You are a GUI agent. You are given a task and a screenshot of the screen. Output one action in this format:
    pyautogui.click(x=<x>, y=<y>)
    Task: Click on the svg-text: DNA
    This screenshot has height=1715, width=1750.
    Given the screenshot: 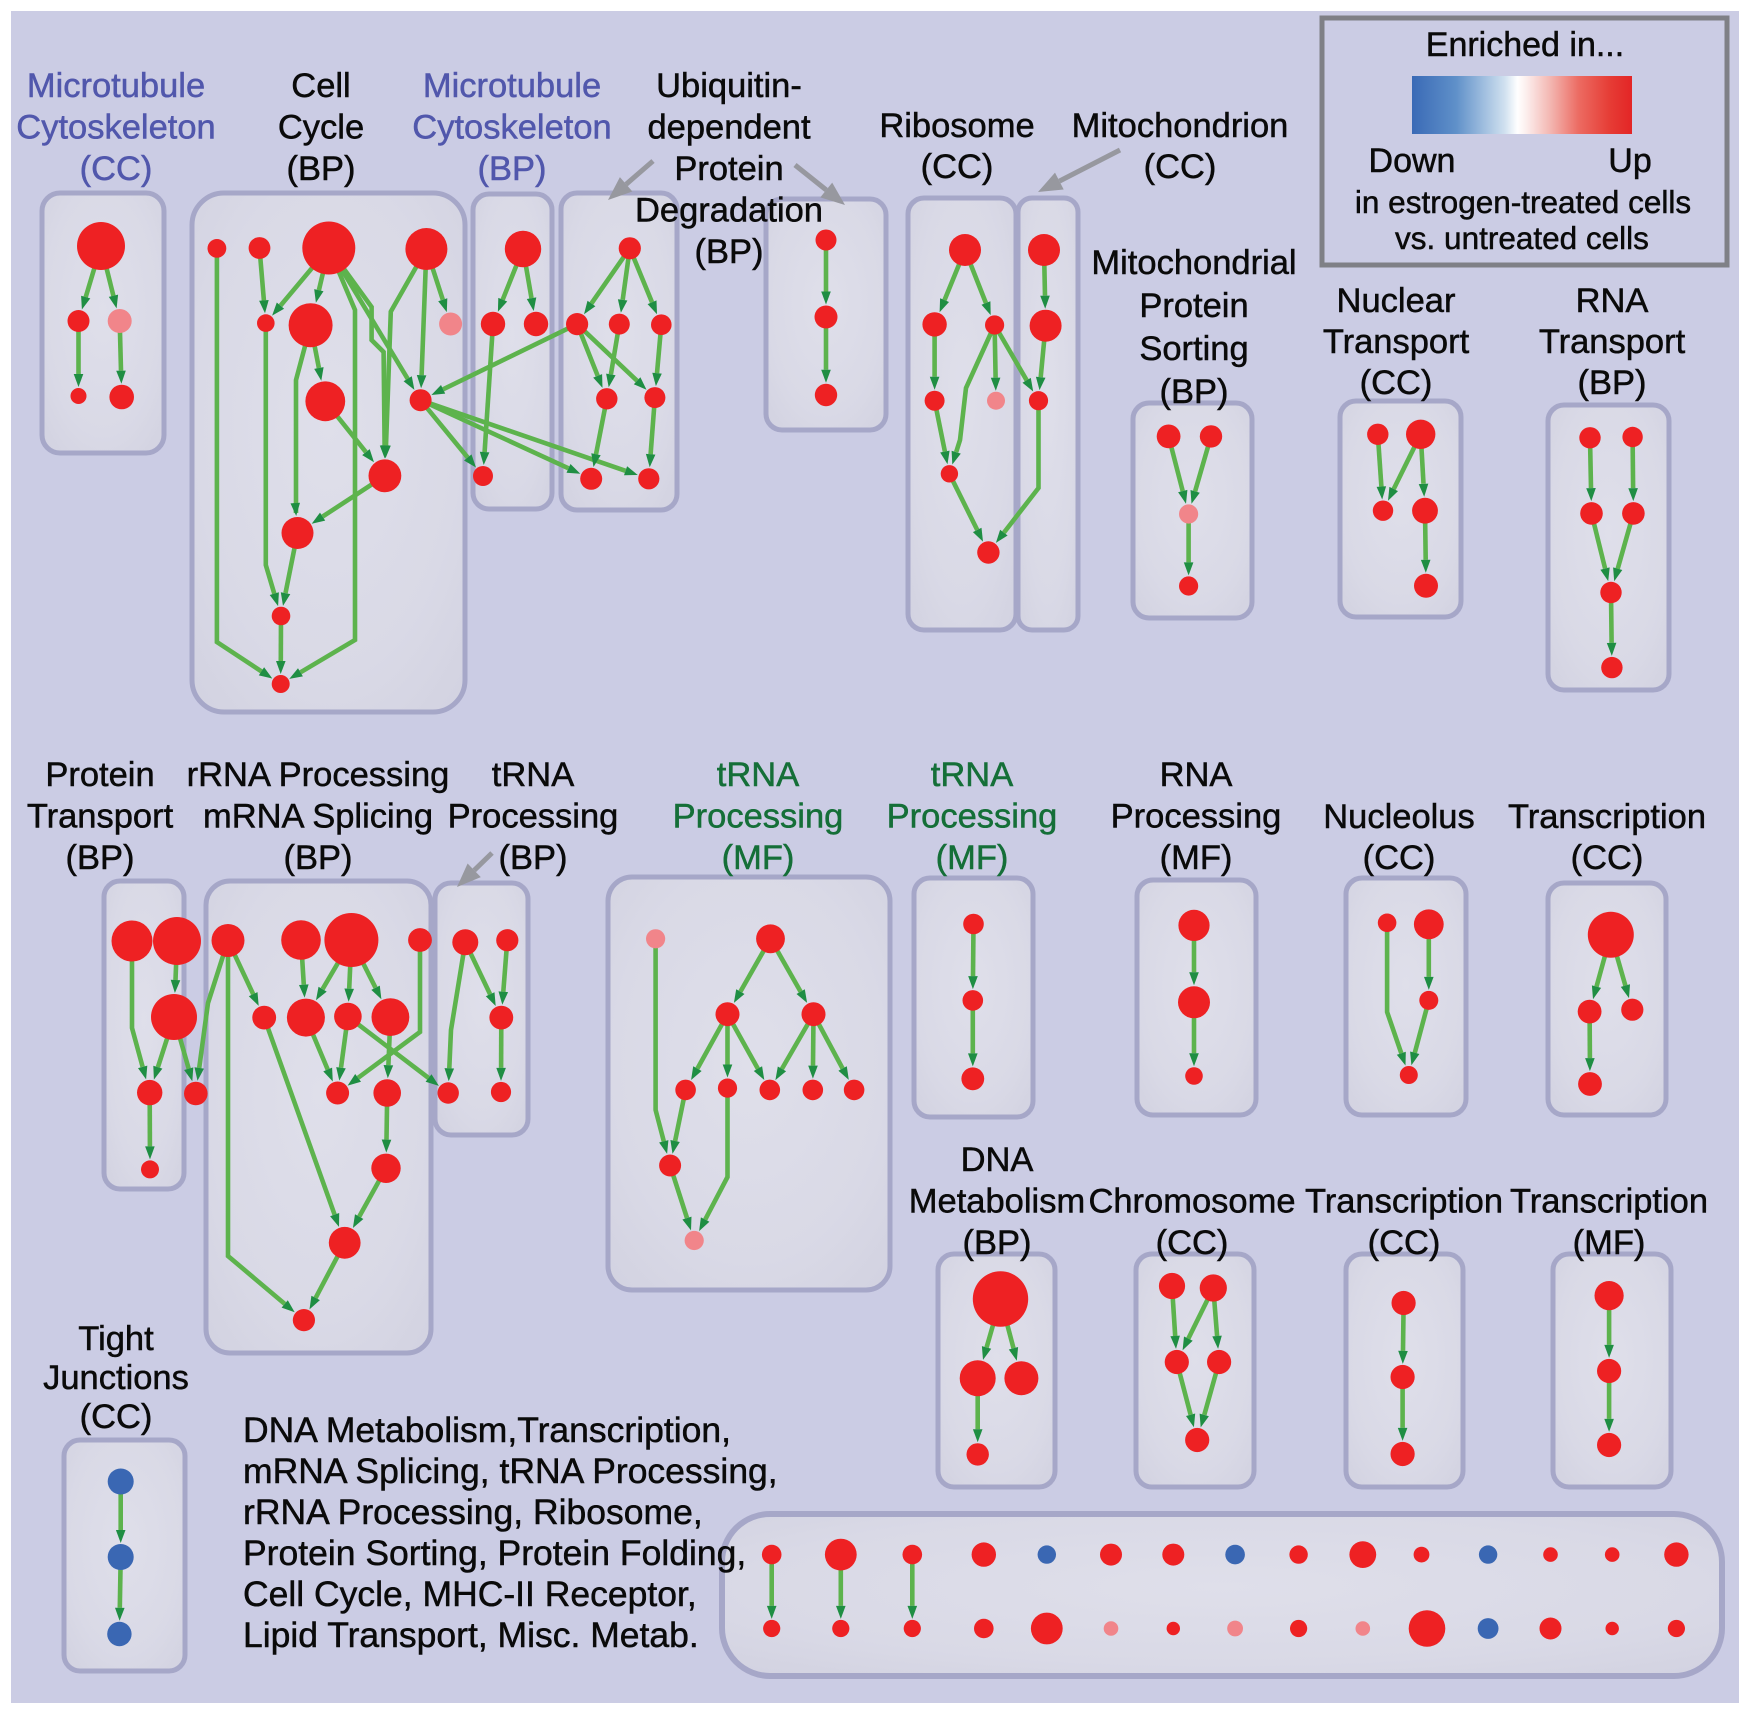 What is the action you would take?
    pyautogui.click(x=997, y=1160)
    